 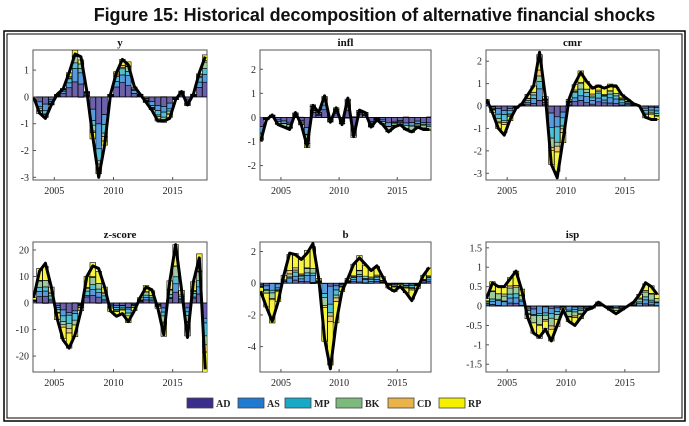 I want to click on y-tick-label: 1.5, so click(x=476, y=248).